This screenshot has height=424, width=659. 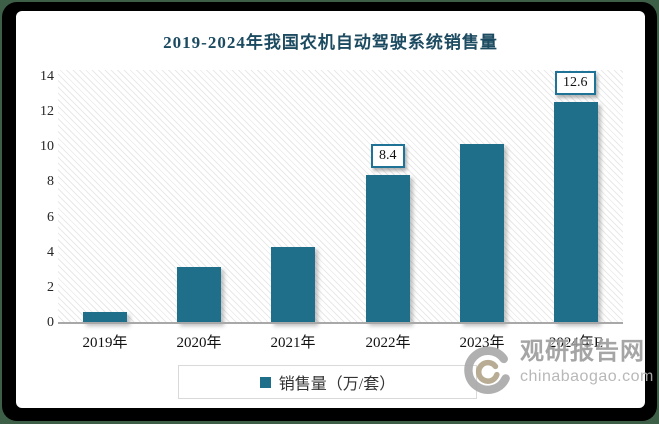 I want to click on bar-2021年, so click(x=293, y=285).